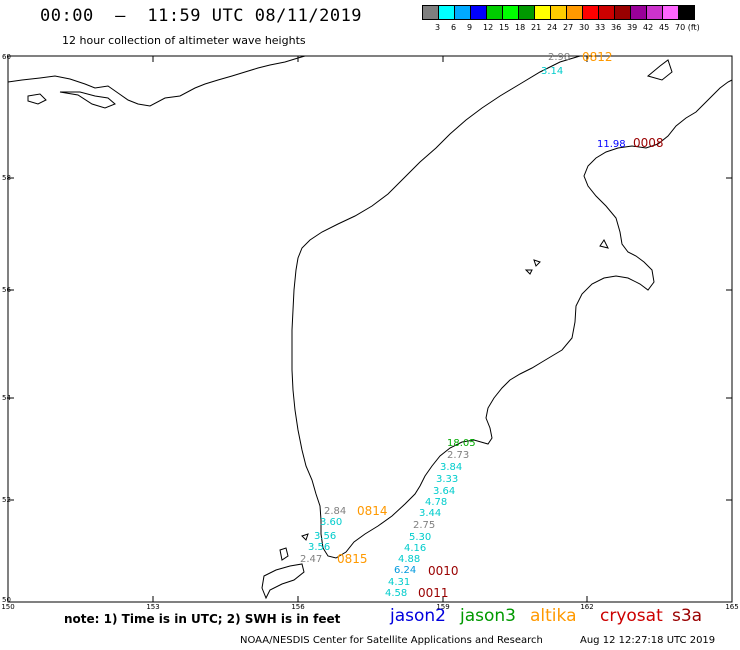 The width and height of the screenshot is (740, 650). I want to click on color-scale-label: 70 (ft), so click(687, 27).